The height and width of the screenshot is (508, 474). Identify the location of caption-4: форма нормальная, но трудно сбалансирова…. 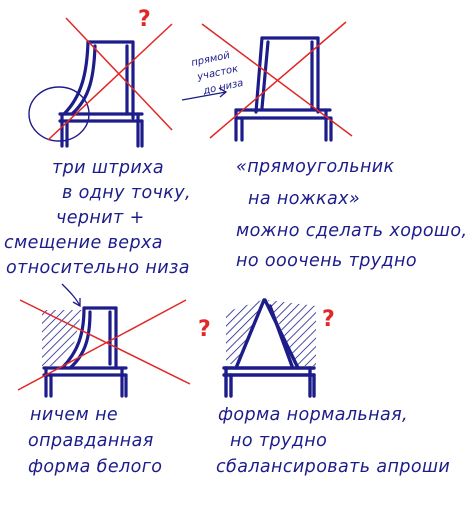
(333, 441).